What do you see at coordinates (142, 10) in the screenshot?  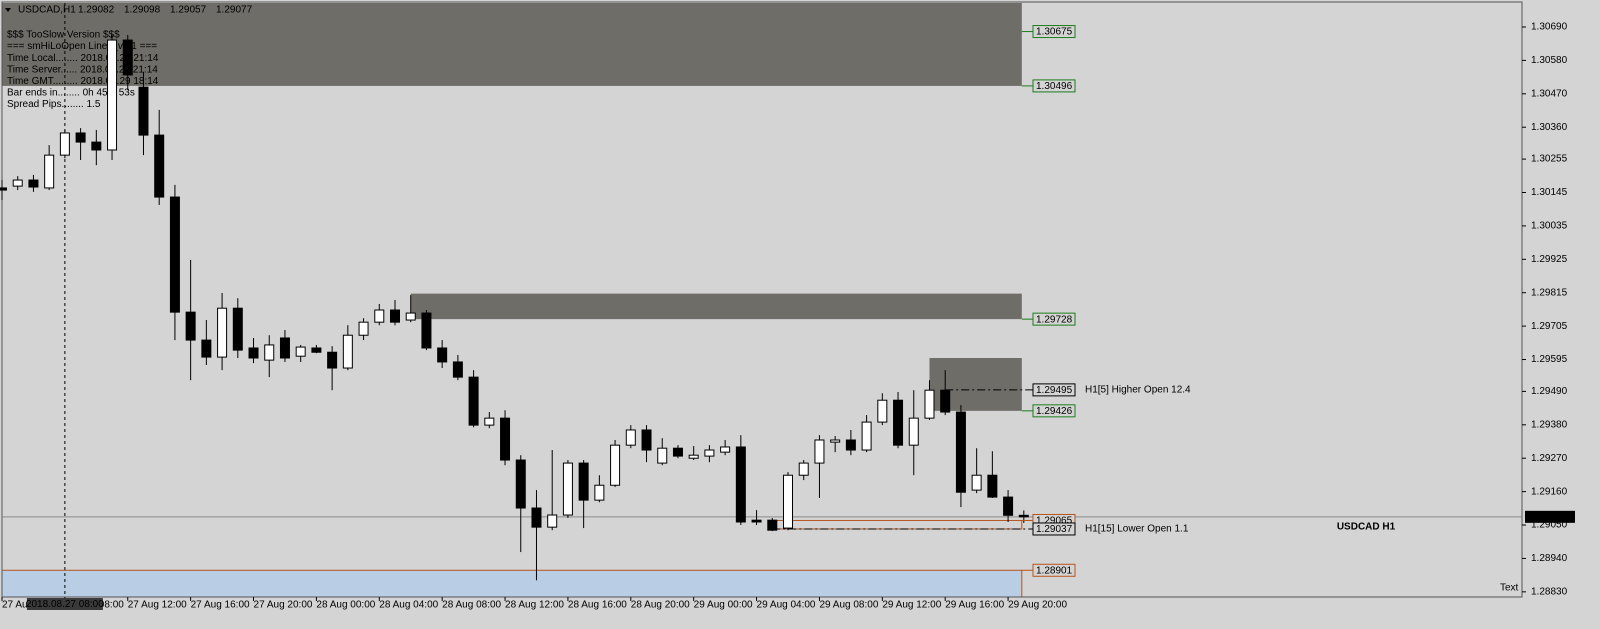 I see `header-value: 1.29098` at bounding box center [142, 10].